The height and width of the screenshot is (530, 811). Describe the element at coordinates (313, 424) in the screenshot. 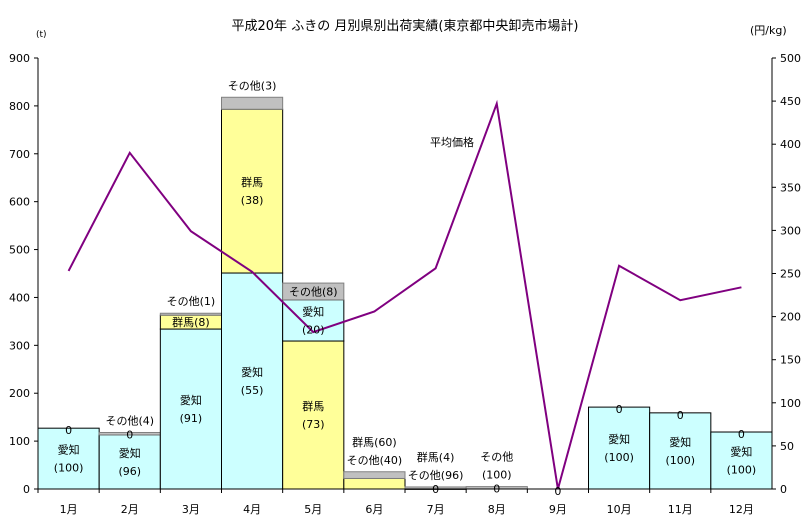

I see `data-label: (73)` at that location.